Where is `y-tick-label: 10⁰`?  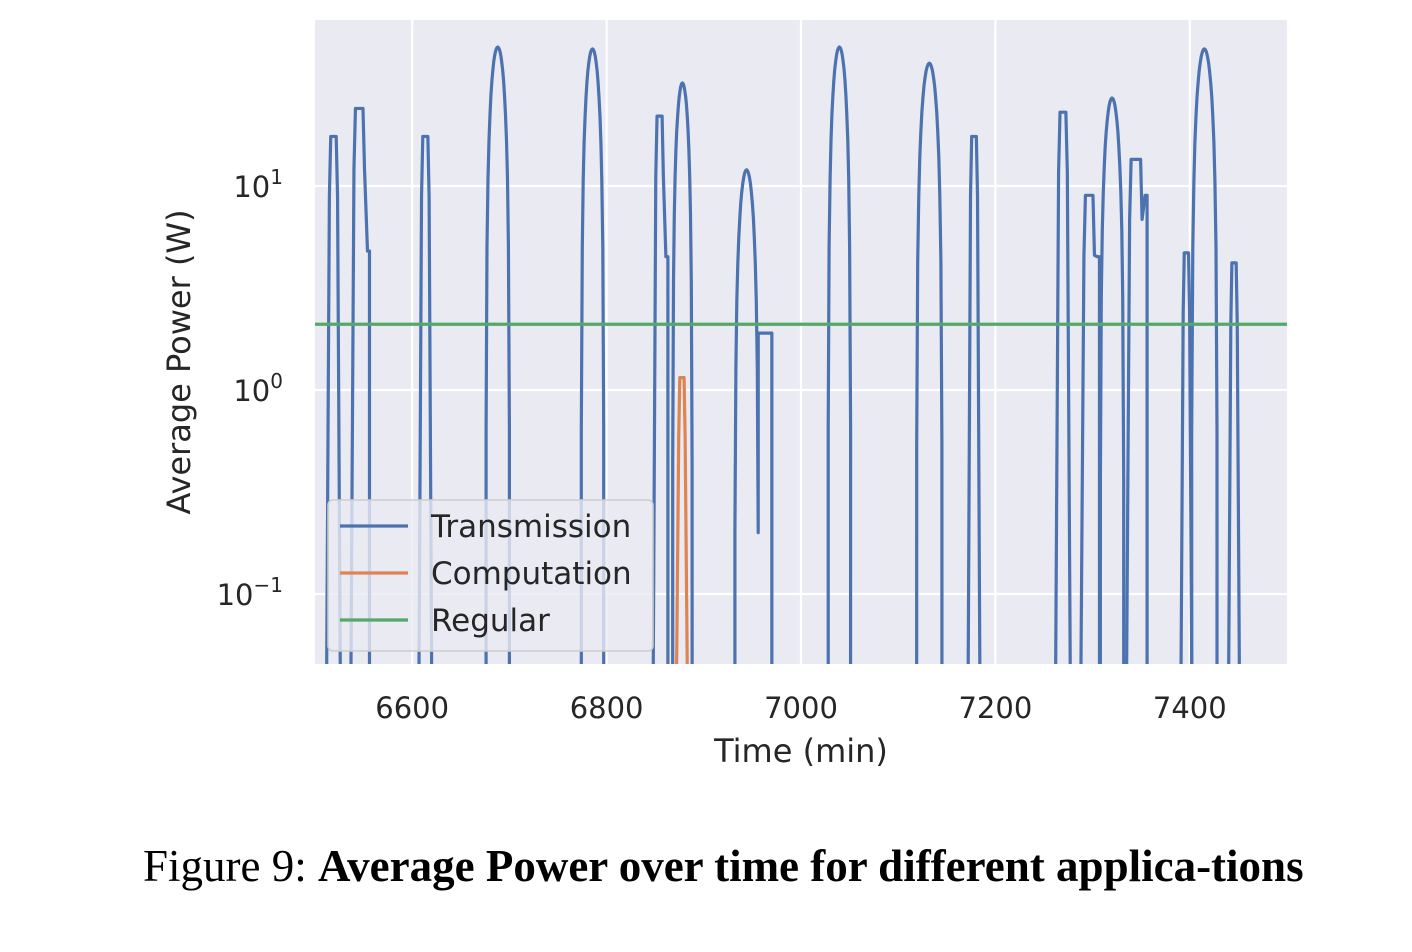 y-tick-label: 10⁰ is located at coordinates (258, 388).